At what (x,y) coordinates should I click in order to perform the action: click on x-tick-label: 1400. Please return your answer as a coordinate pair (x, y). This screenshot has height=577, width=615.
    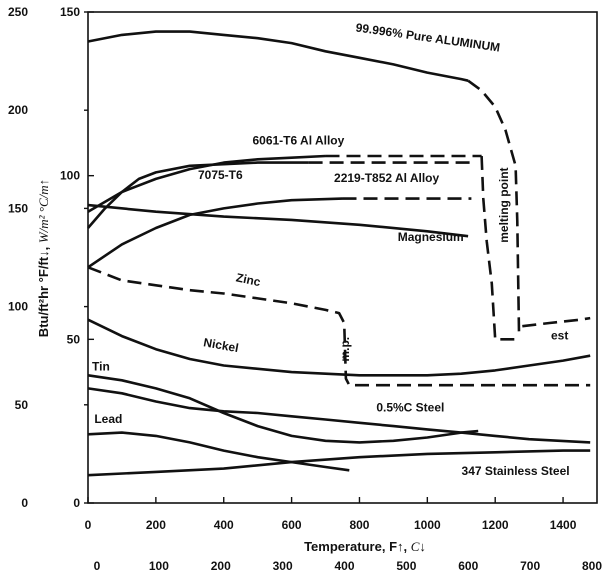
    Looking at the image, I should click on (563, 525).